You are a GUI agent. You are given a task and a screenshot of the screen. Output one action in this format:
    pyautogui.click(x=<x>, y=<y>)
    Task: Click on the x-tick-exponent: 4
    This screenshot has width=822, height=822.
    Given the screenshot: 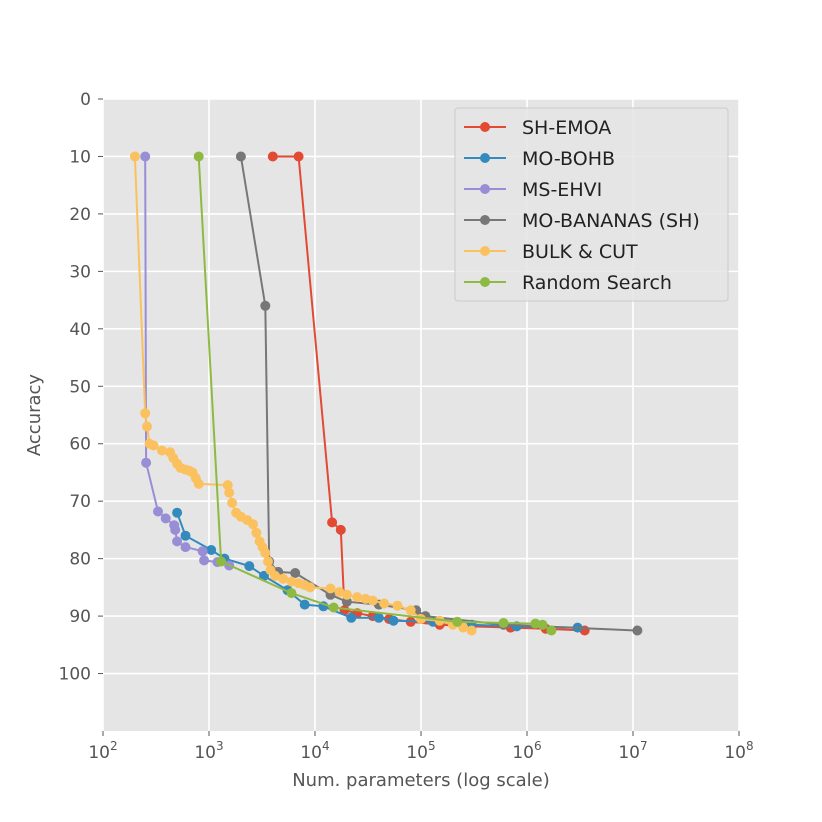 What is the action you would take?
    pyautogui.click(x=326, y=746)
    